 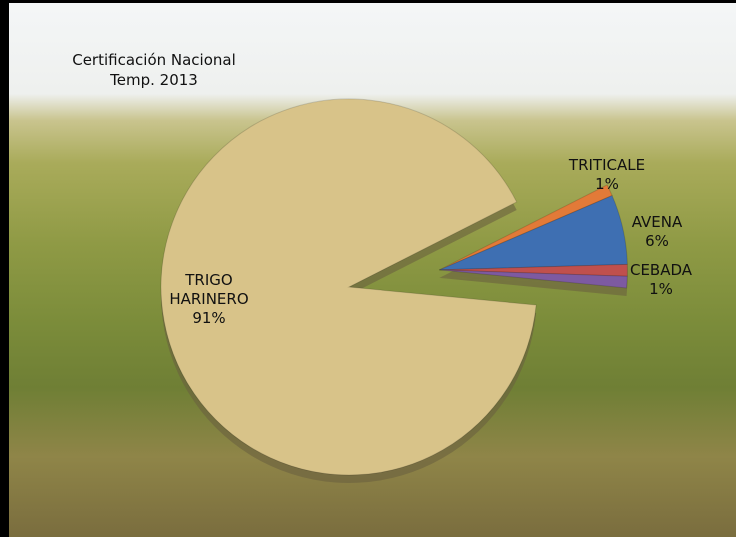 What do you see at coordinates (661, 270) in the screenshot?
I see `slice-label: CEBADA` at bounding box center [661, 270].